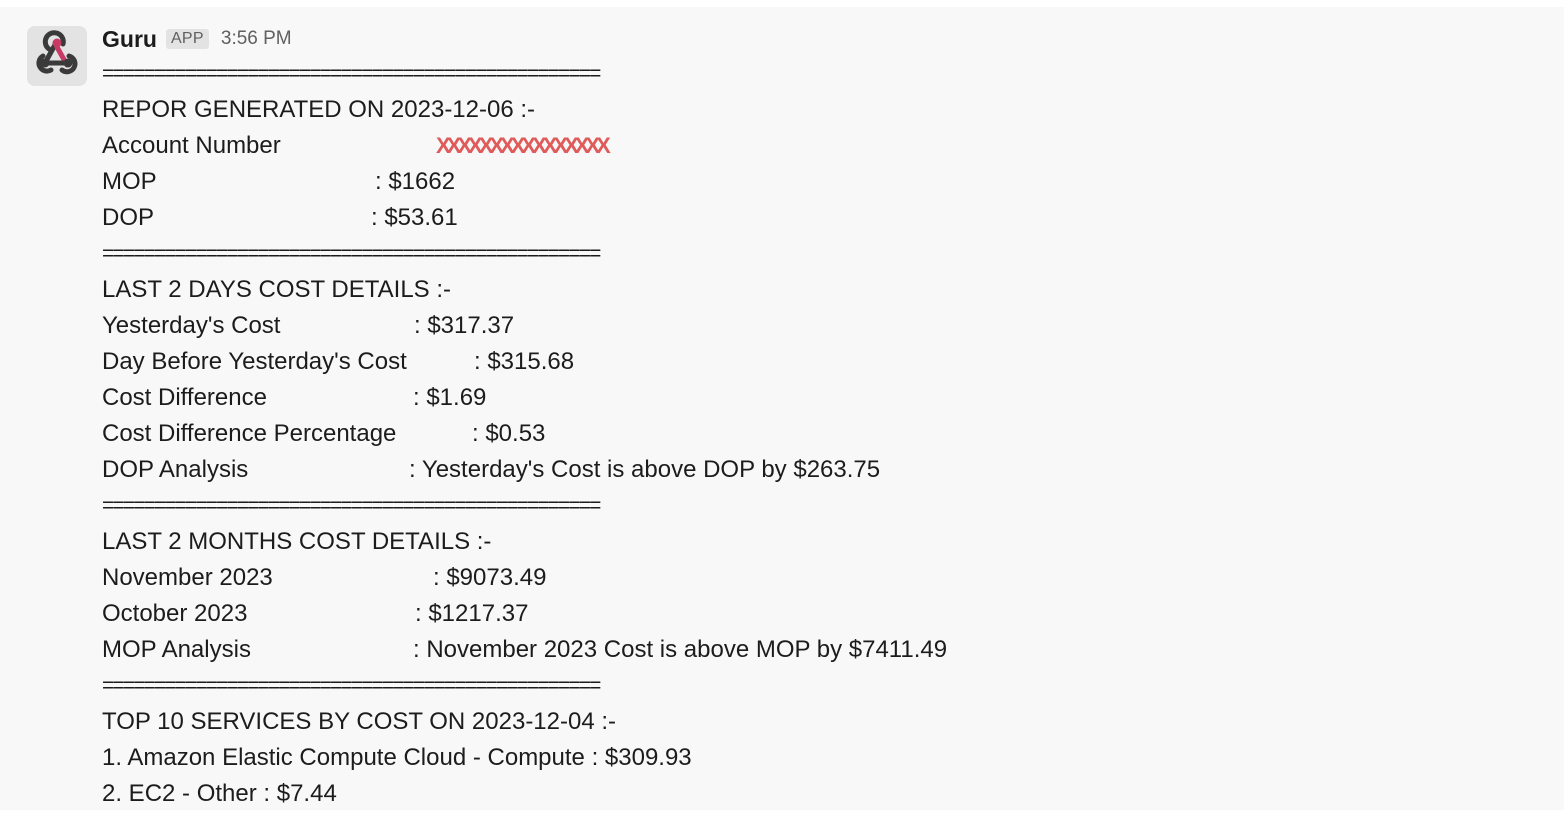 This screenshot has height=820, width=1564. What do you see at coordinates (297, 541) in the screenshot?
I see `months-section-title: LAST 2 MONTHS COST DETAILS :-` at bounding box center [297, 541].